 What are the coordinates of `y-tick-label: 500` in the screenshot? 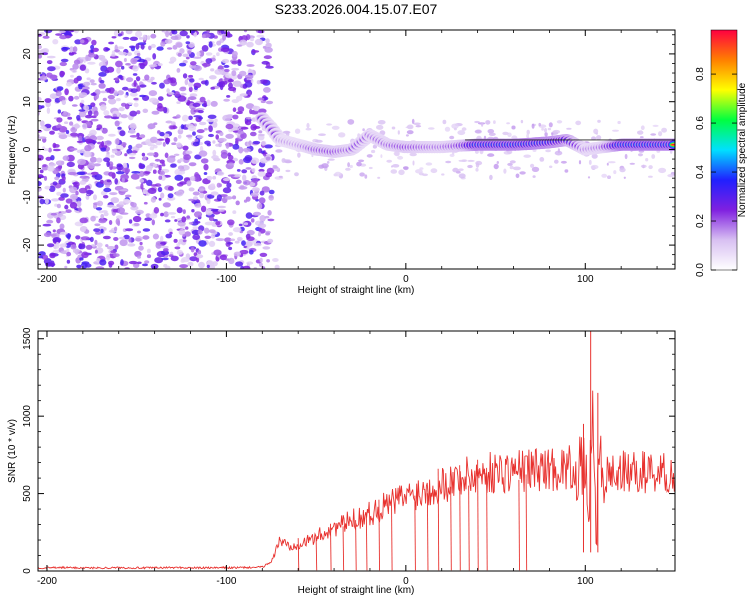 It's located at (27, 493).